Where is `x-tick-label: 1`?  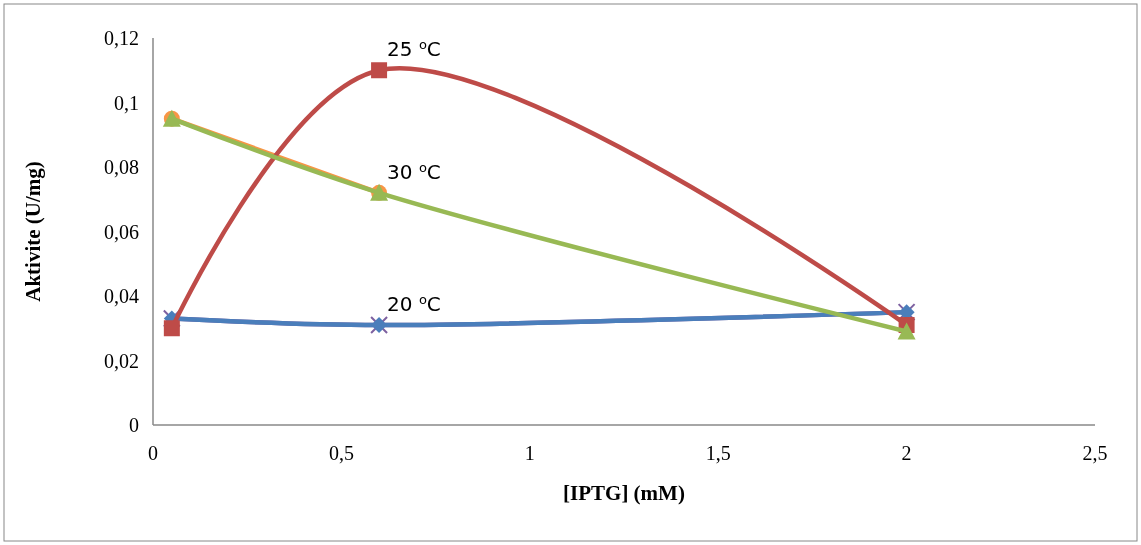
x-tick-label: 1 is located at coordinates (529, 453).